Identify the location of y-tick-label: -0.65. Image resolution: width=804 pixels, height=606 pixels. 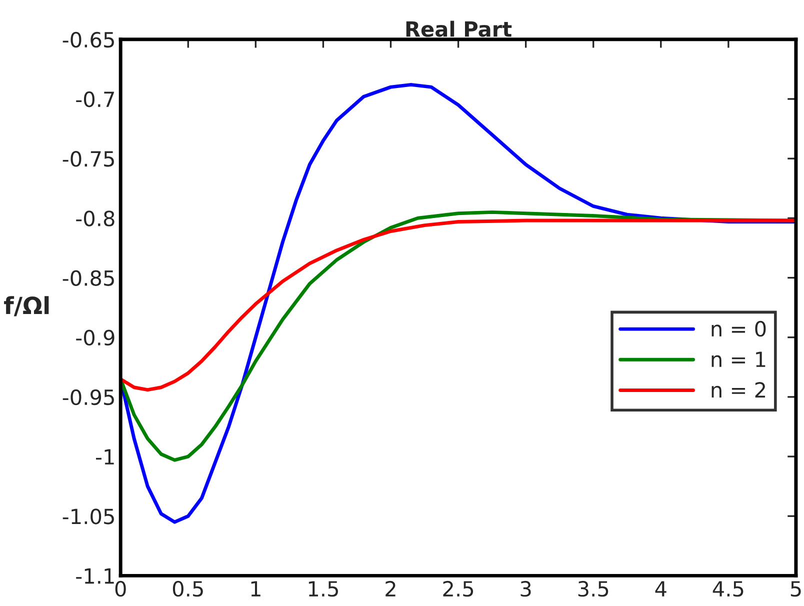
(88, 40).